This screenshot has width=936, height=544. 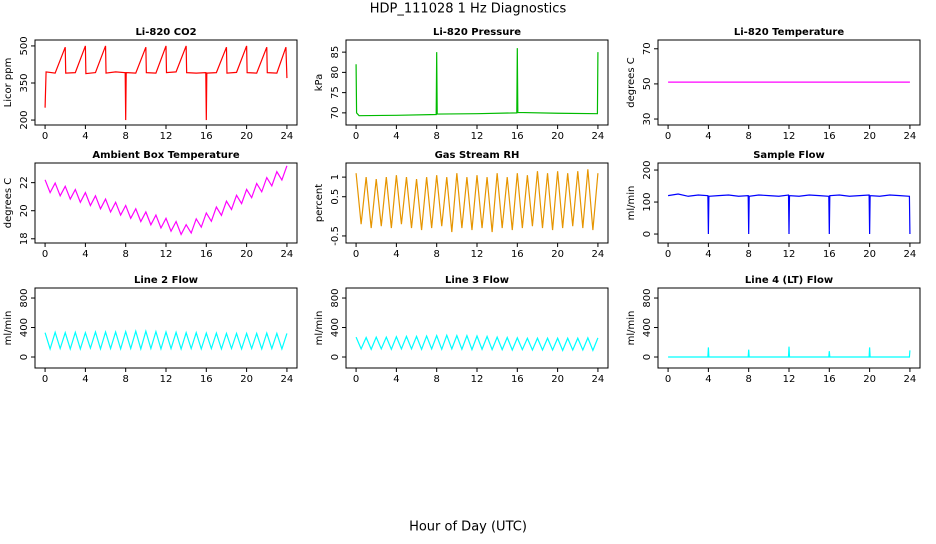 What do you see at coordinates (24, 210) in the screenshot?
I see `y-tick-label: 20` at bounding box center [24, 210].